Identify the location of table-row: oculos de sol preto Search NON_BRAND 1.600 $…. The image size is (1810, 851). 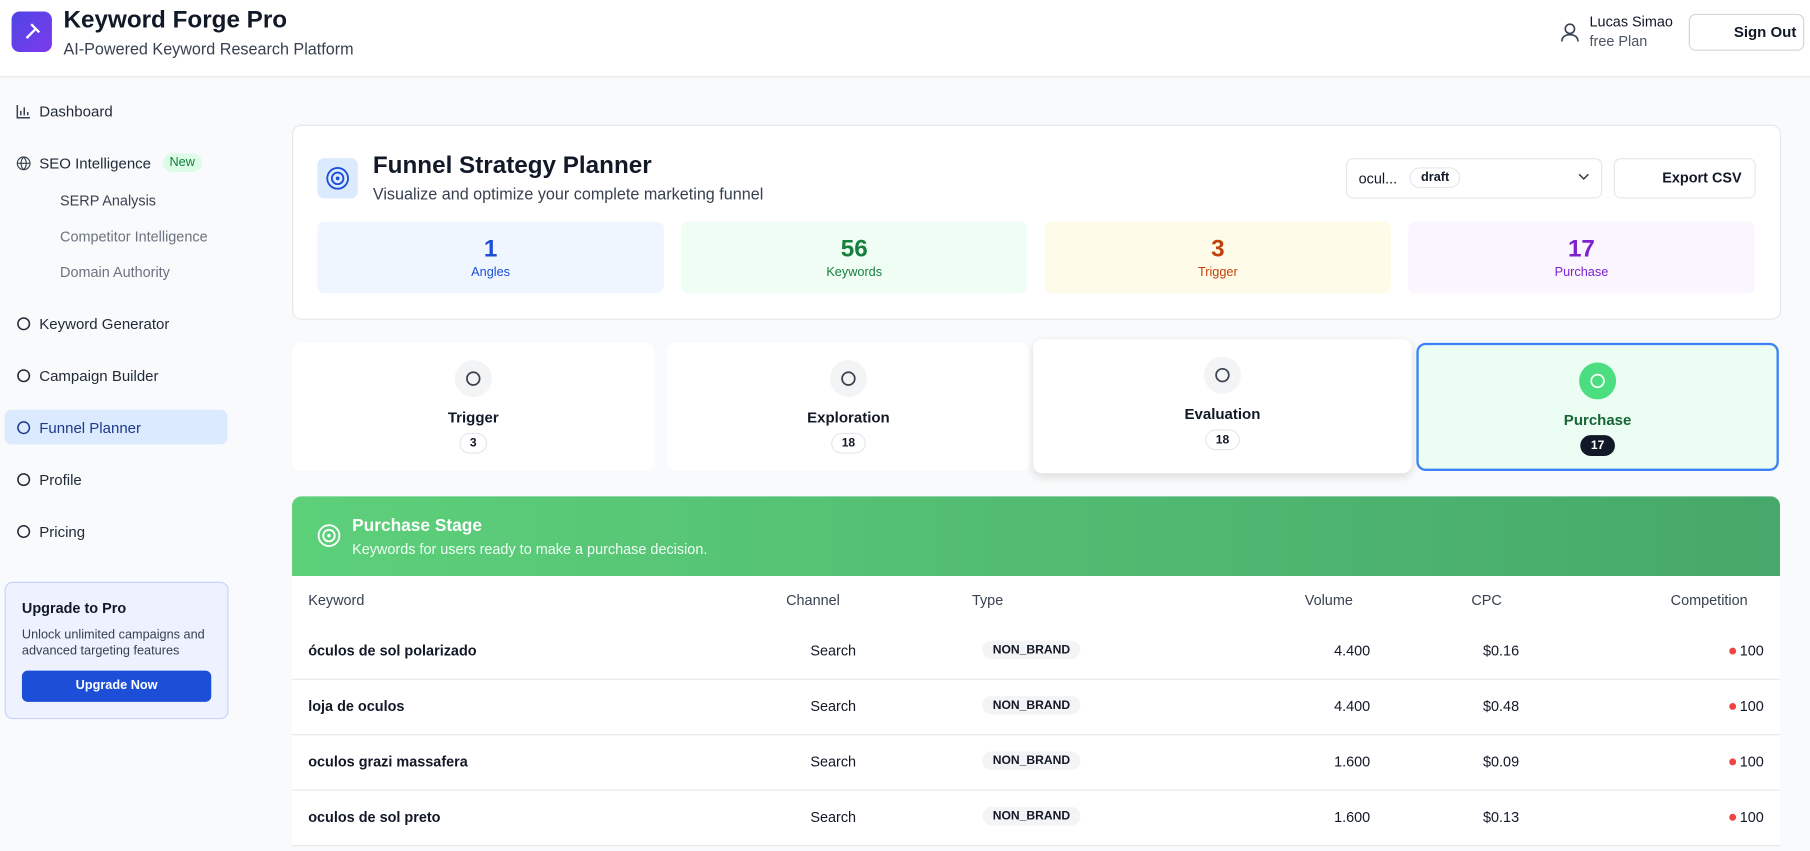
(1036, 818).